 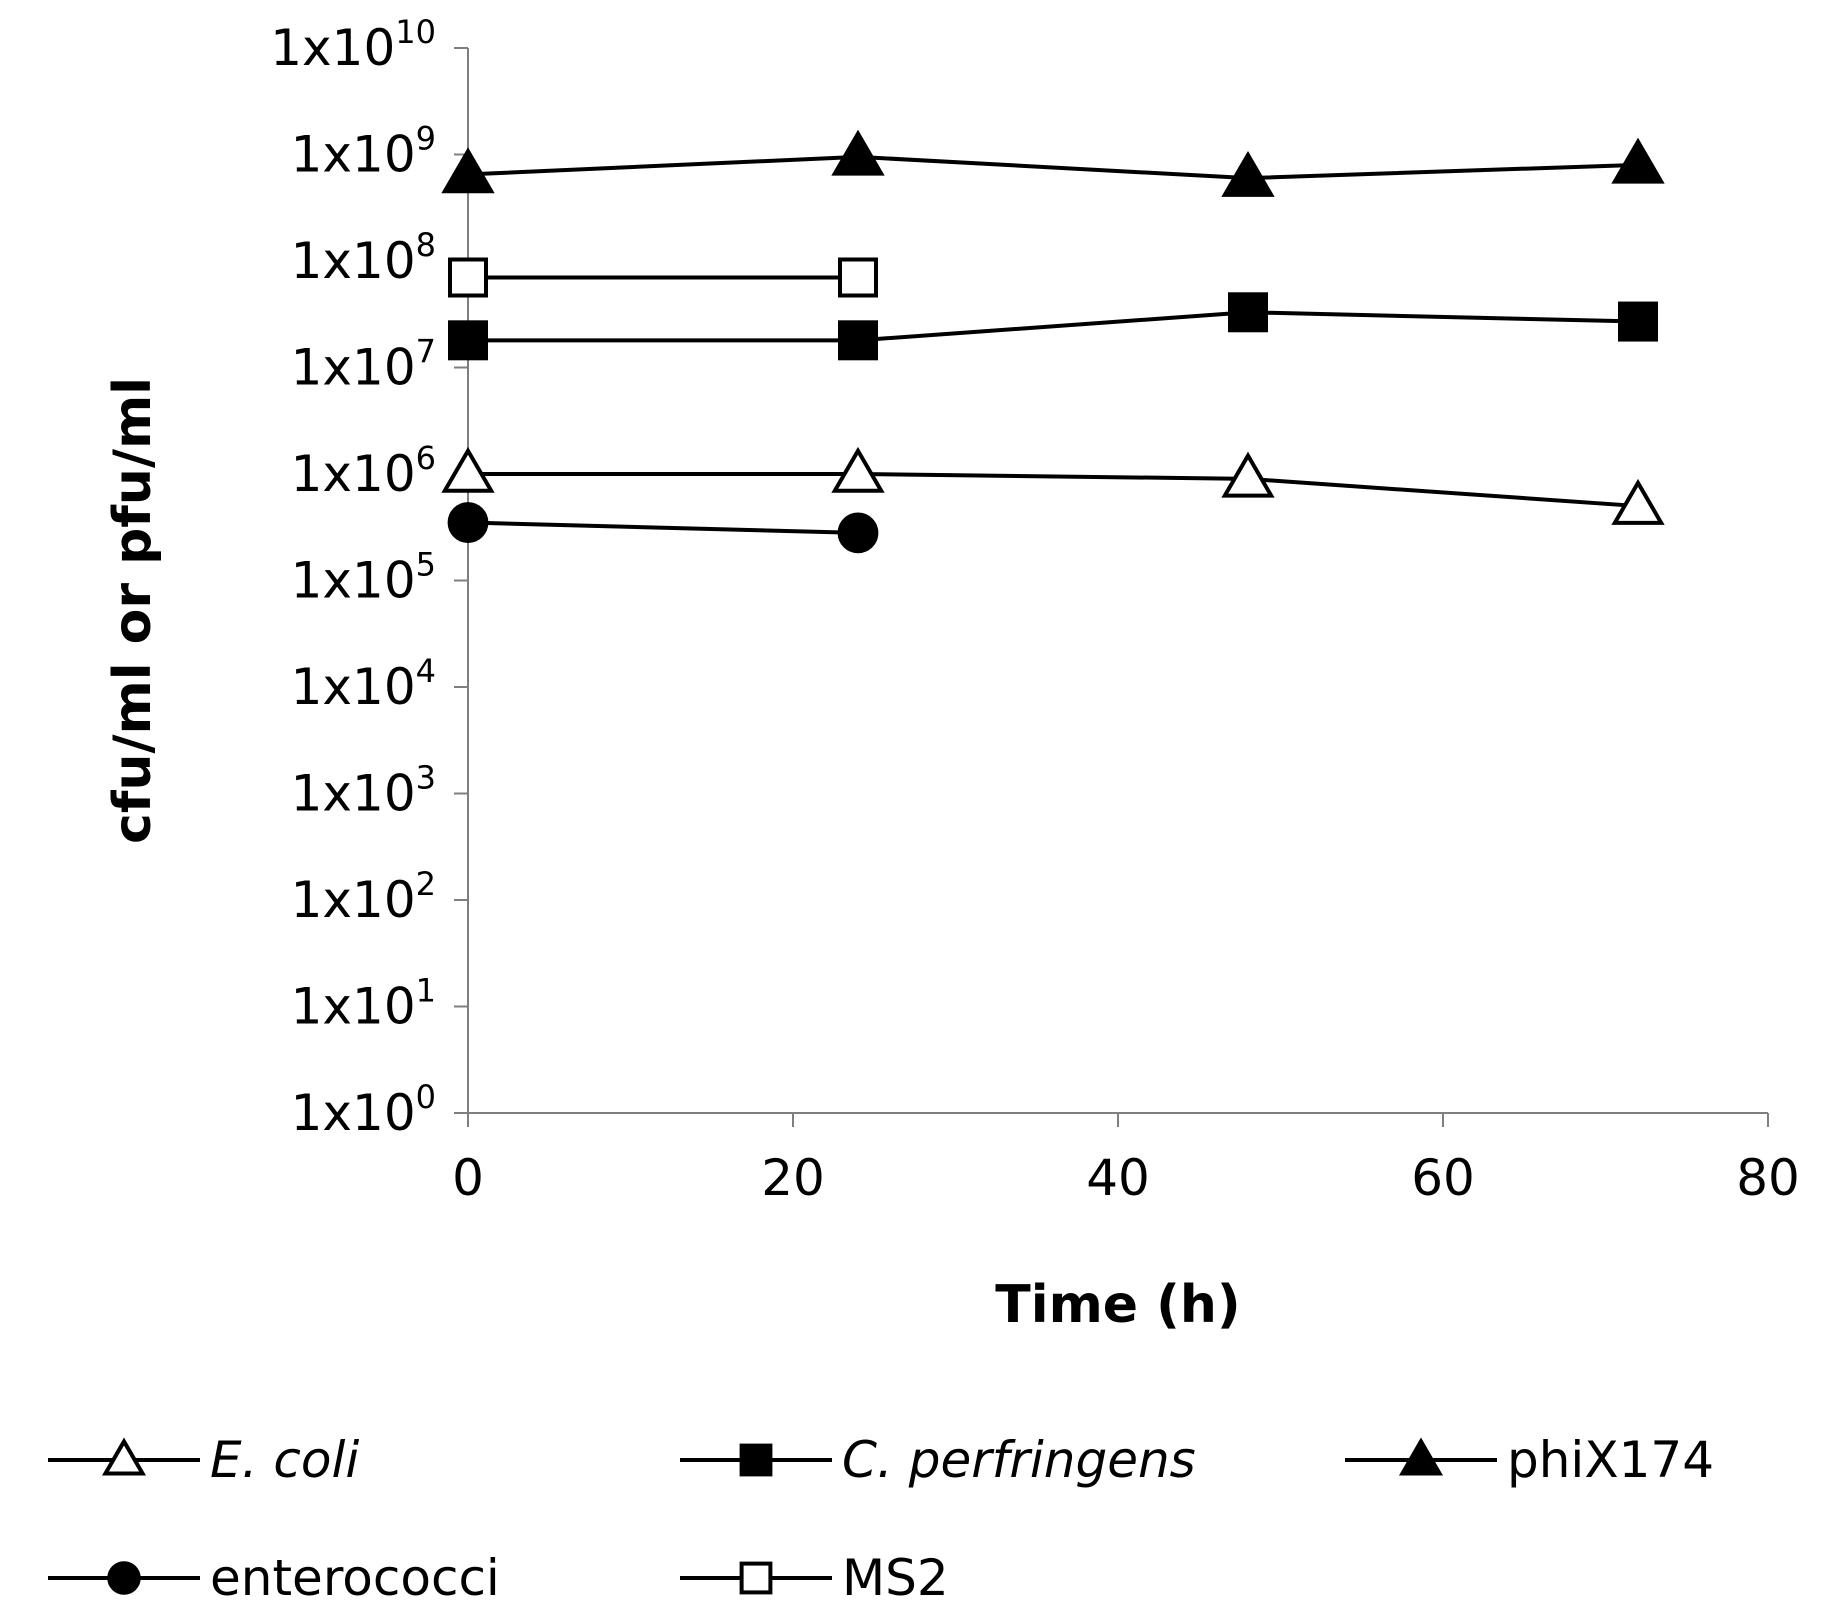 What do you see at coordinates (1443, 1178) in the screenshot?
I see `x-tick-label: 60` at bounding box center [1443, 1178].